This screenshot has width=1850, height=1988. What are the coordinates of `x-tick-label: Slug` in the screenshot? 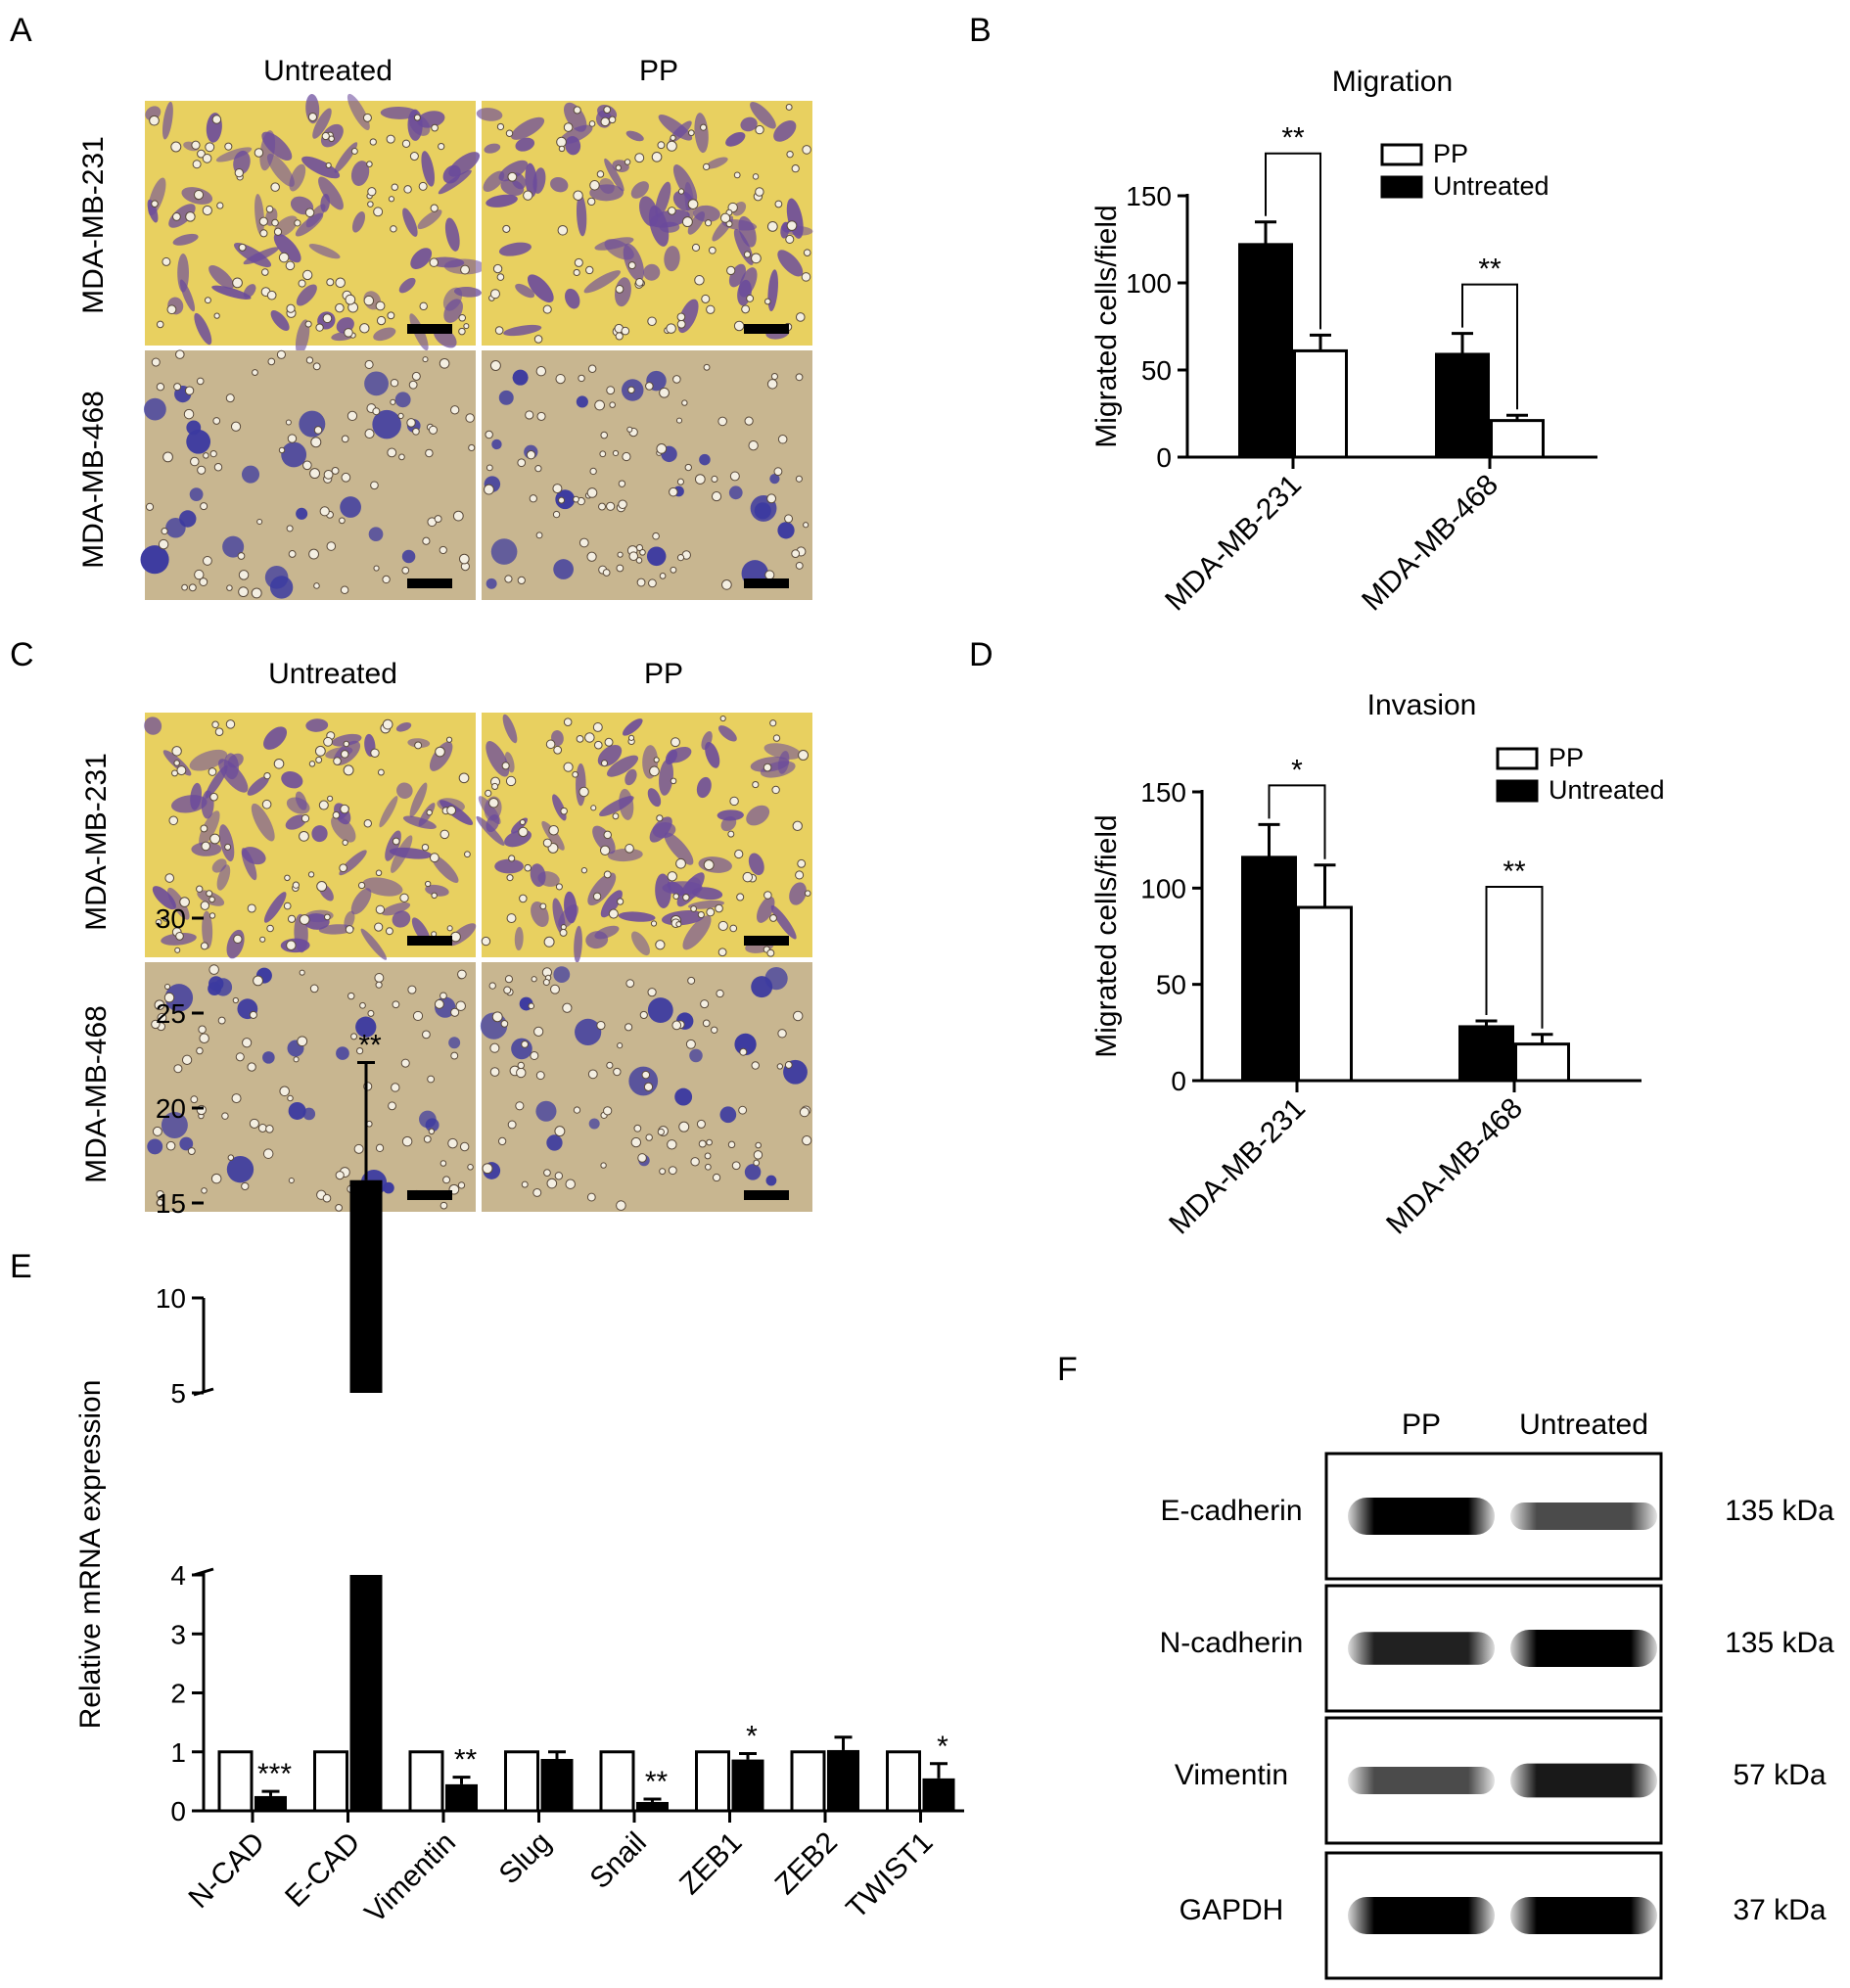 It's located at (525, 1858).